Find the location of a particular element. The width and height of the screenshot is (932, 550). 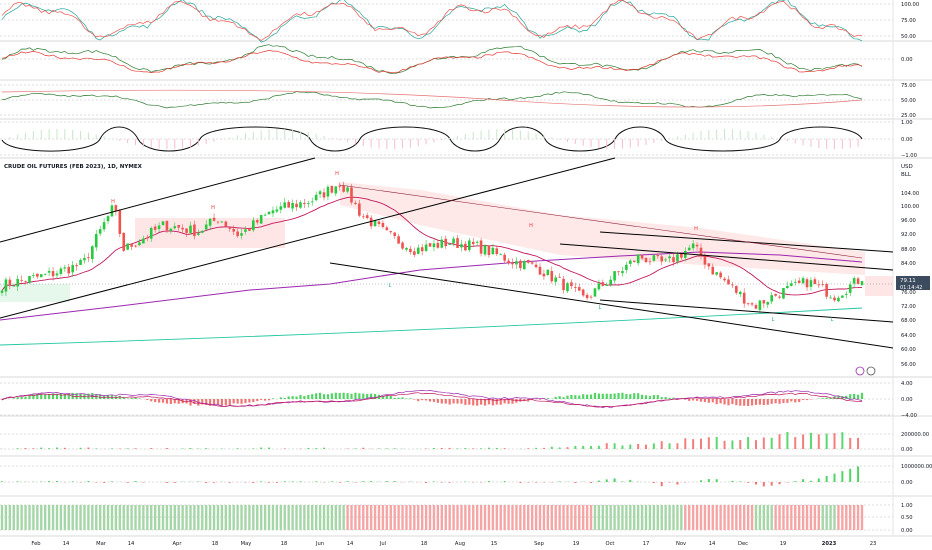

price-tag-countdown: 01:14:42 is located at coordinates (911, 288).